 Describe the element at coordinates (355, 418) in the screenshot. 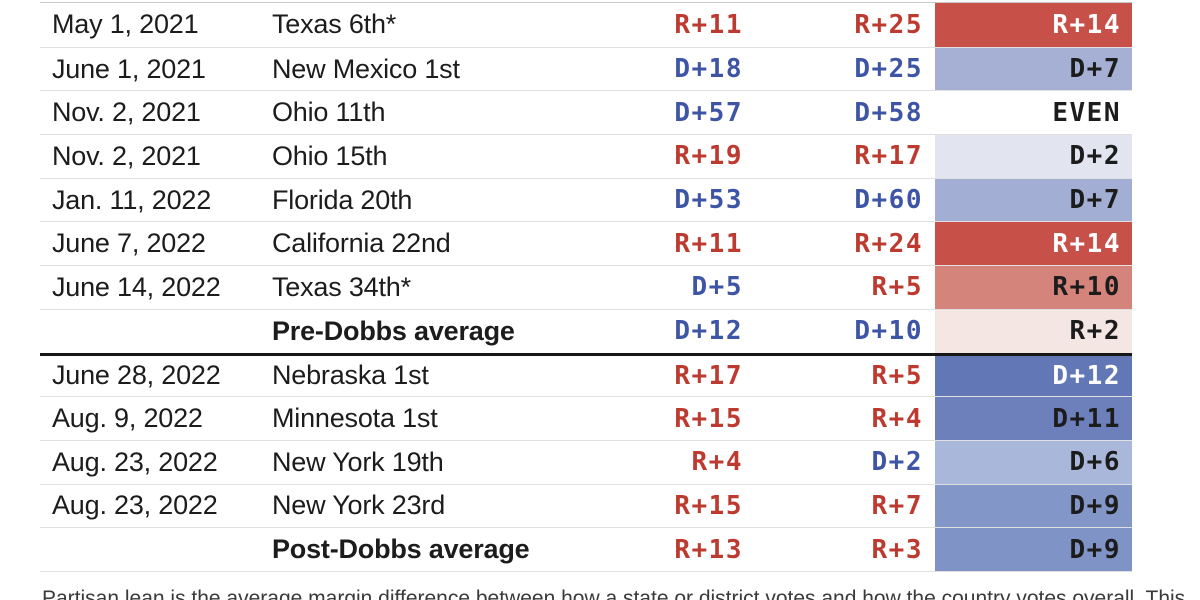

I see `district-cell: Minnesota 1st` at that location.